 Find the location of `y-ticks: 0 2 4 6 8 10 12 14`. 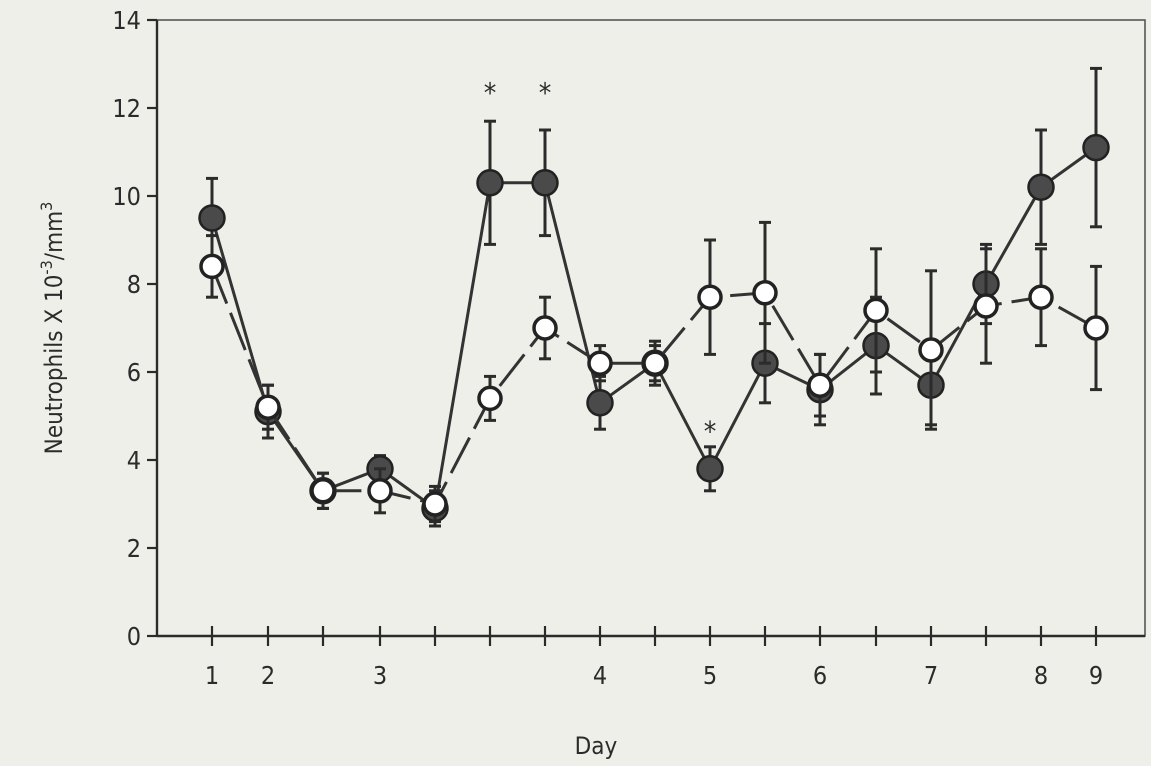

y-ticks: 0 2 4 6 8 10 12 14 is located at coordinates (134, 328).